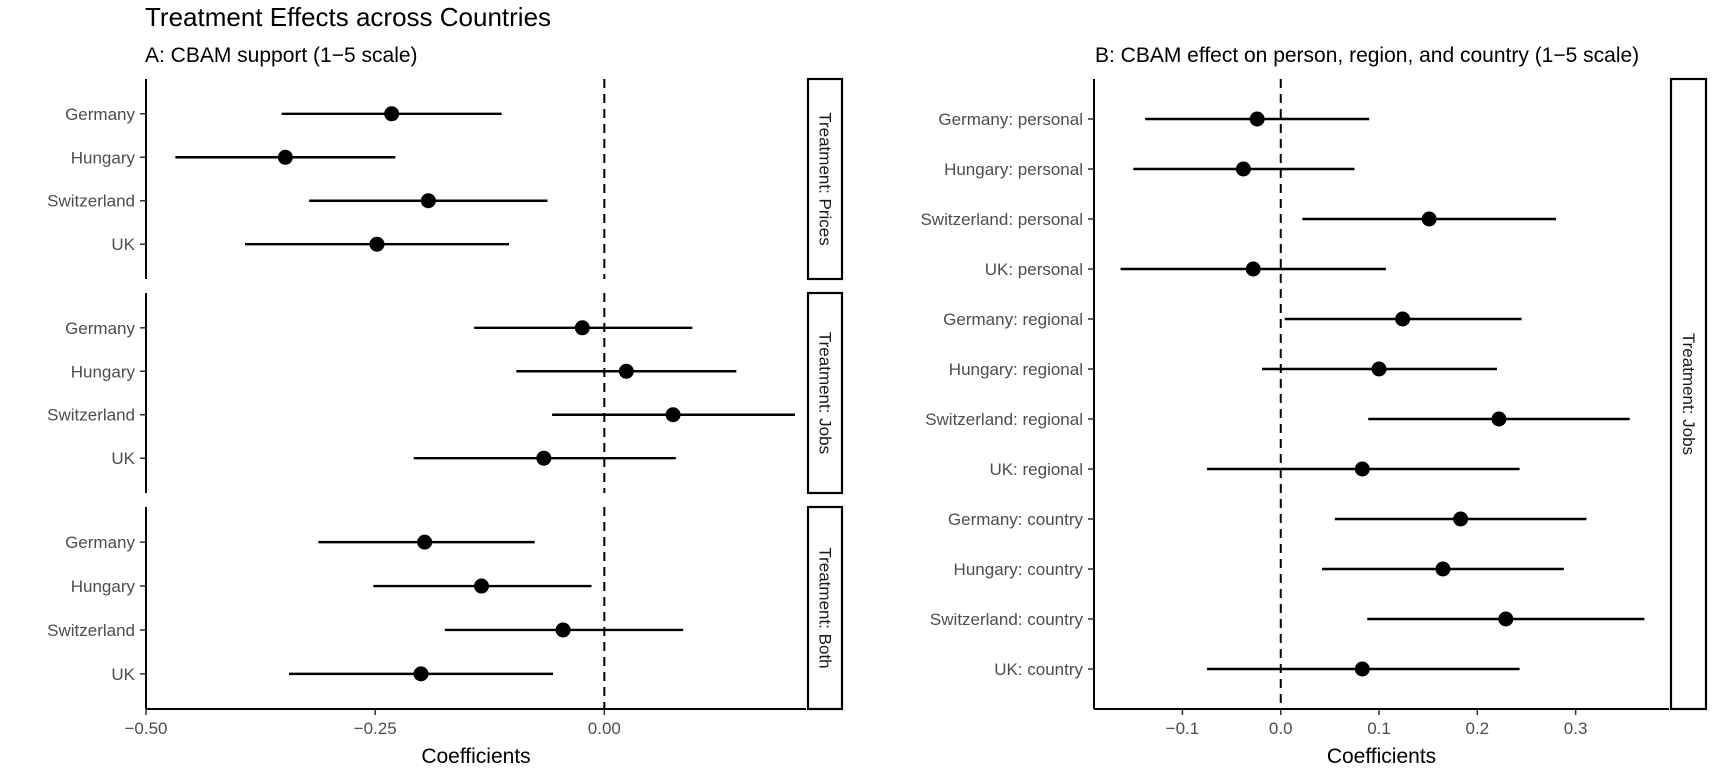 This screenshot has height=773, width=1718. Describe the element at coordinates (1013, 319) in the screenshot. I see `y-tick-label: Germany: regional` at that location.